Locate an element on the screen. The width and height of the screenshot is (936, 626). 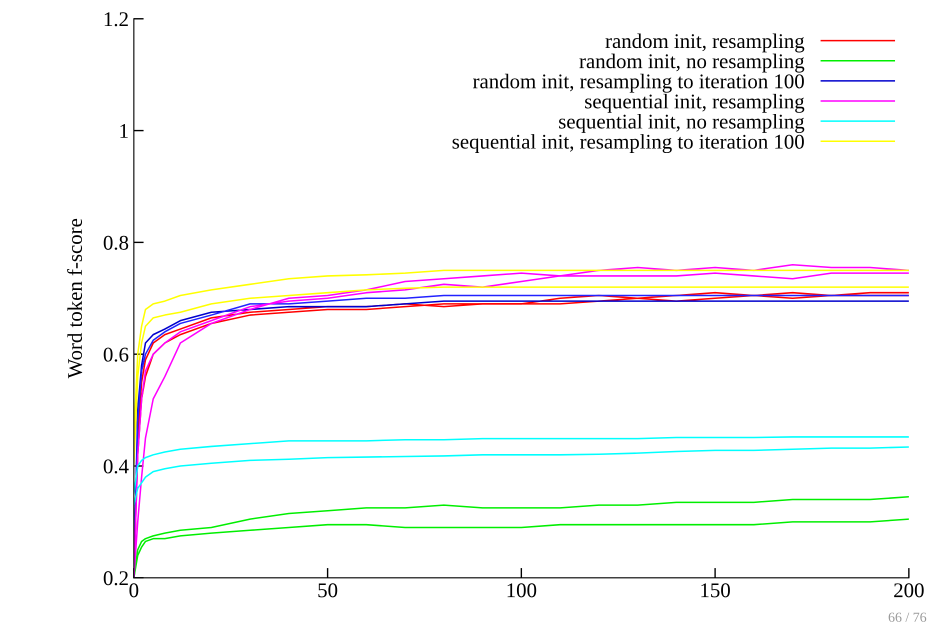
x-tick-label: 200 is located at coordinates (909, 590).